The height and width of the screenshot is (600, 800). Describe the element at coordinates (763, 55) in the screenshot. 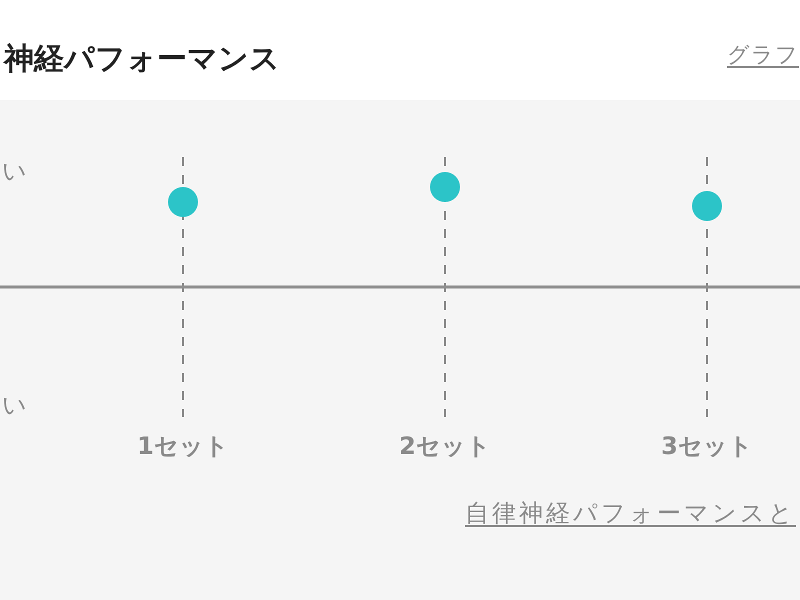

I see `text: グラフ` at that location.